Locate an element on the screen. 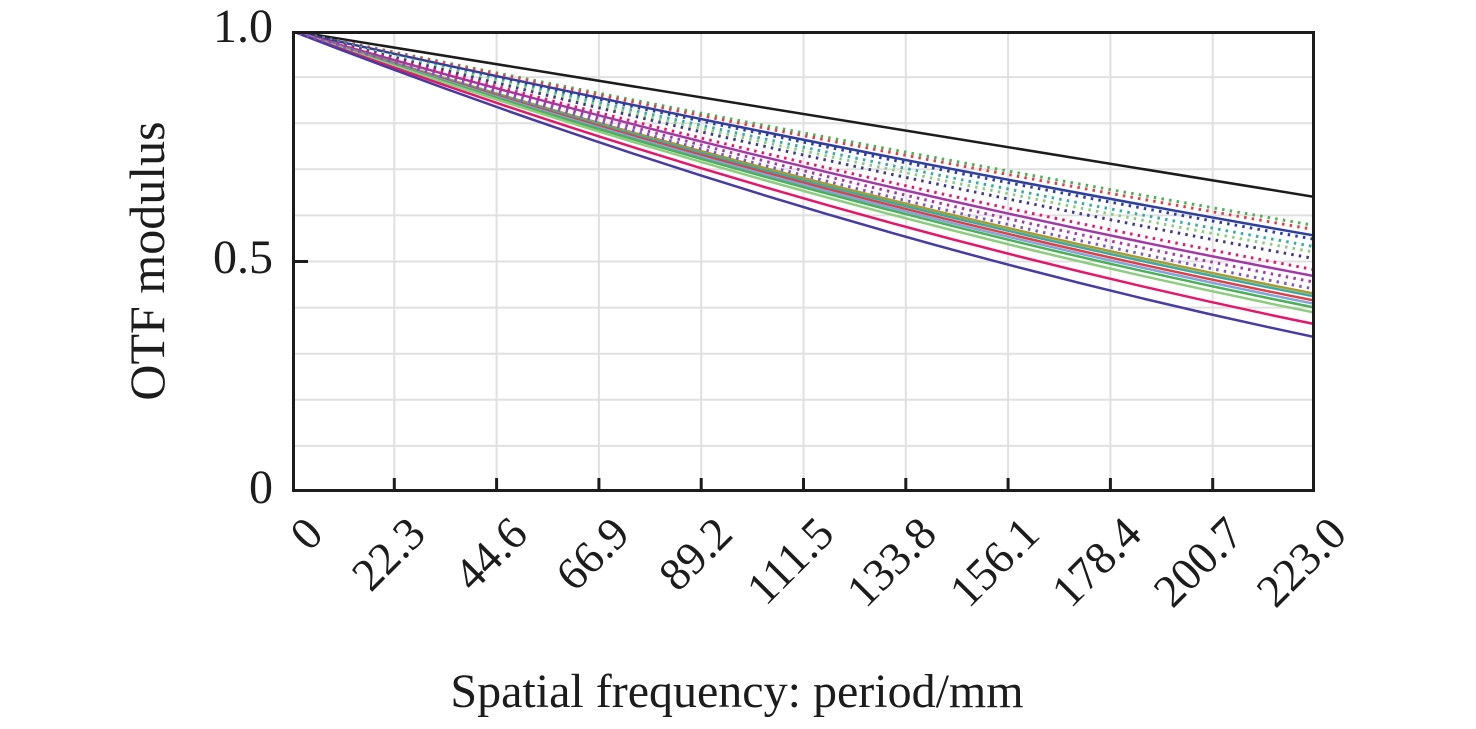 This screenshot has width=1476, height=729. x-tick-label-200.7: 200.7 is located at coordinates (1198, 562).